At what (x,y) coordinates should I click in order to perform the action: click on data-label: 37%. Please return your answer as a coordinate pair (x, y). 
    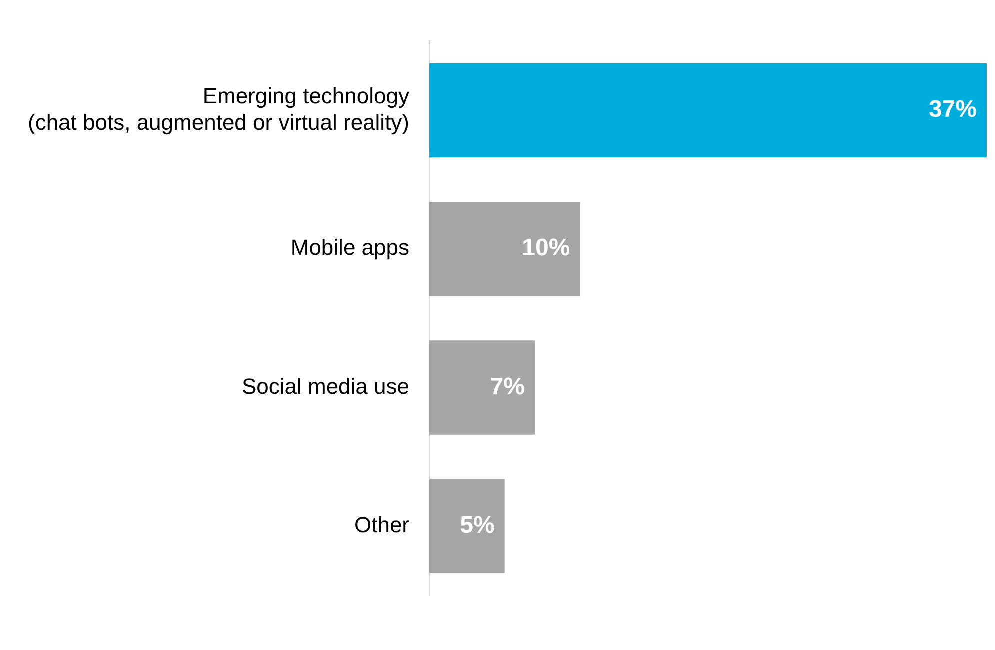
    Looking at the image, I should click on (952, 110).